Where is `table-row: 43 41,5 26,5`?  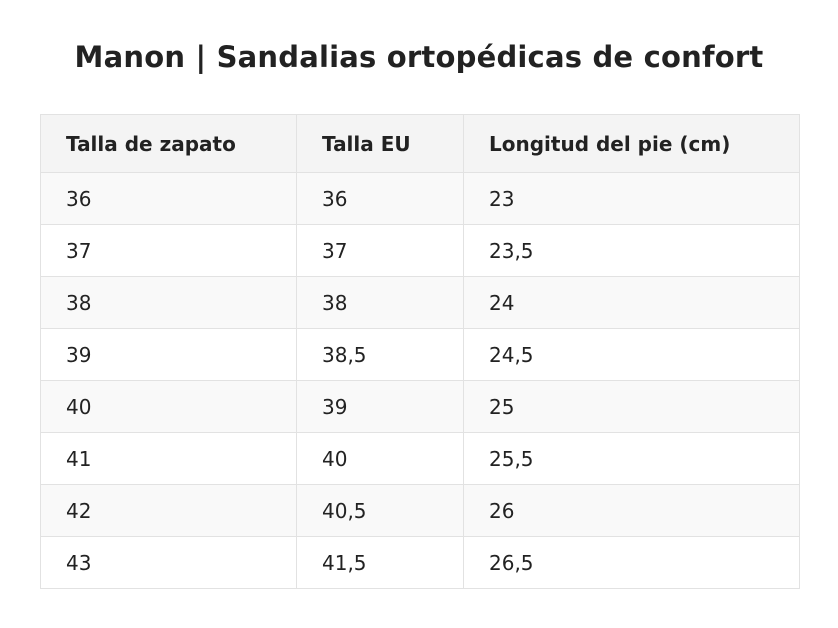 table-row: 43 41,5 26,5 is located at coordinates (420, 562).